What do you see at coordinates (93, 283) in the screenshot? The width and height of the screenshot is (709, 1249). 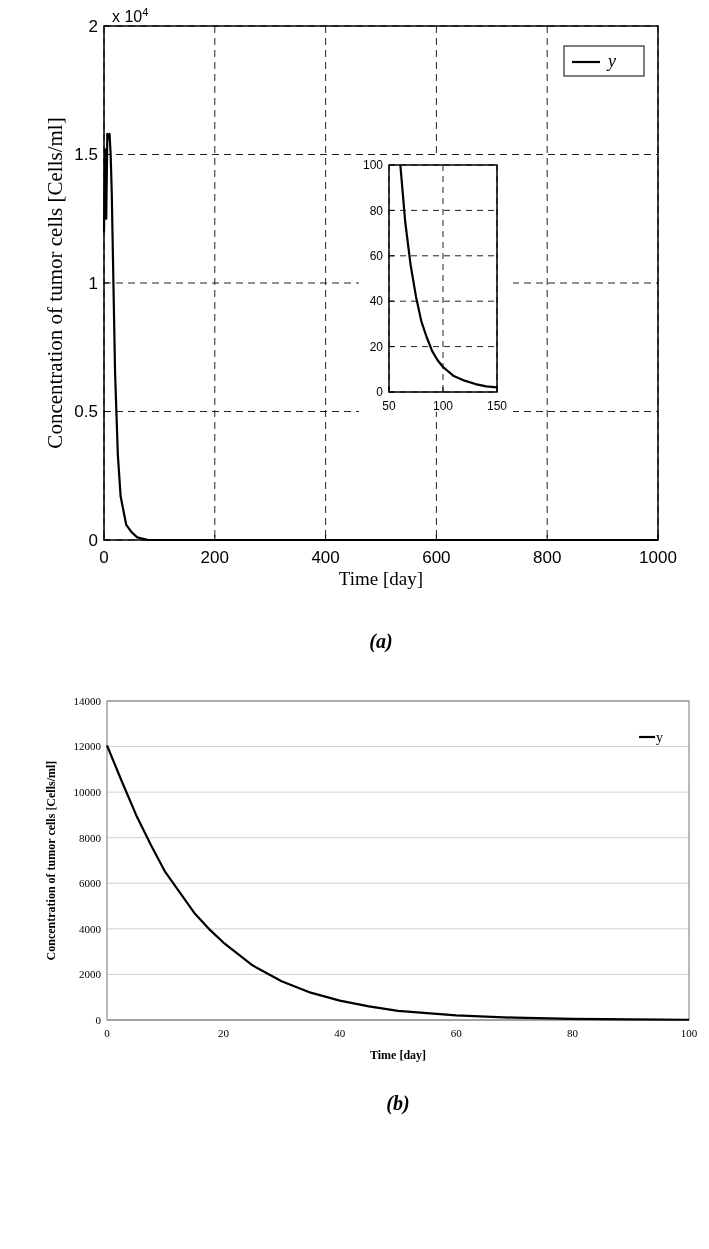 I see `y-tick-label: 1` at bounding box center [93, 283].